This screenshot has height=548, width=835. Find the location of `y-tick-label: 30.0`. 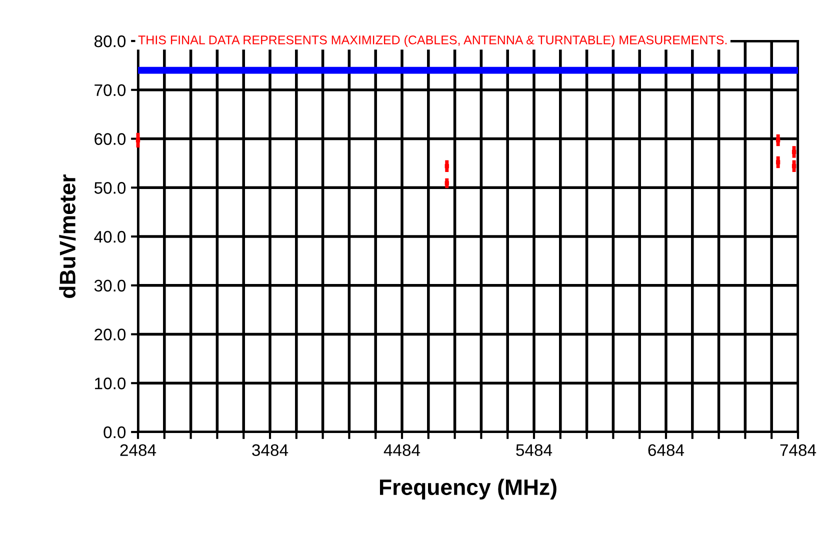

y-tick-label: 30.0 is located at coordinates (110, 286).